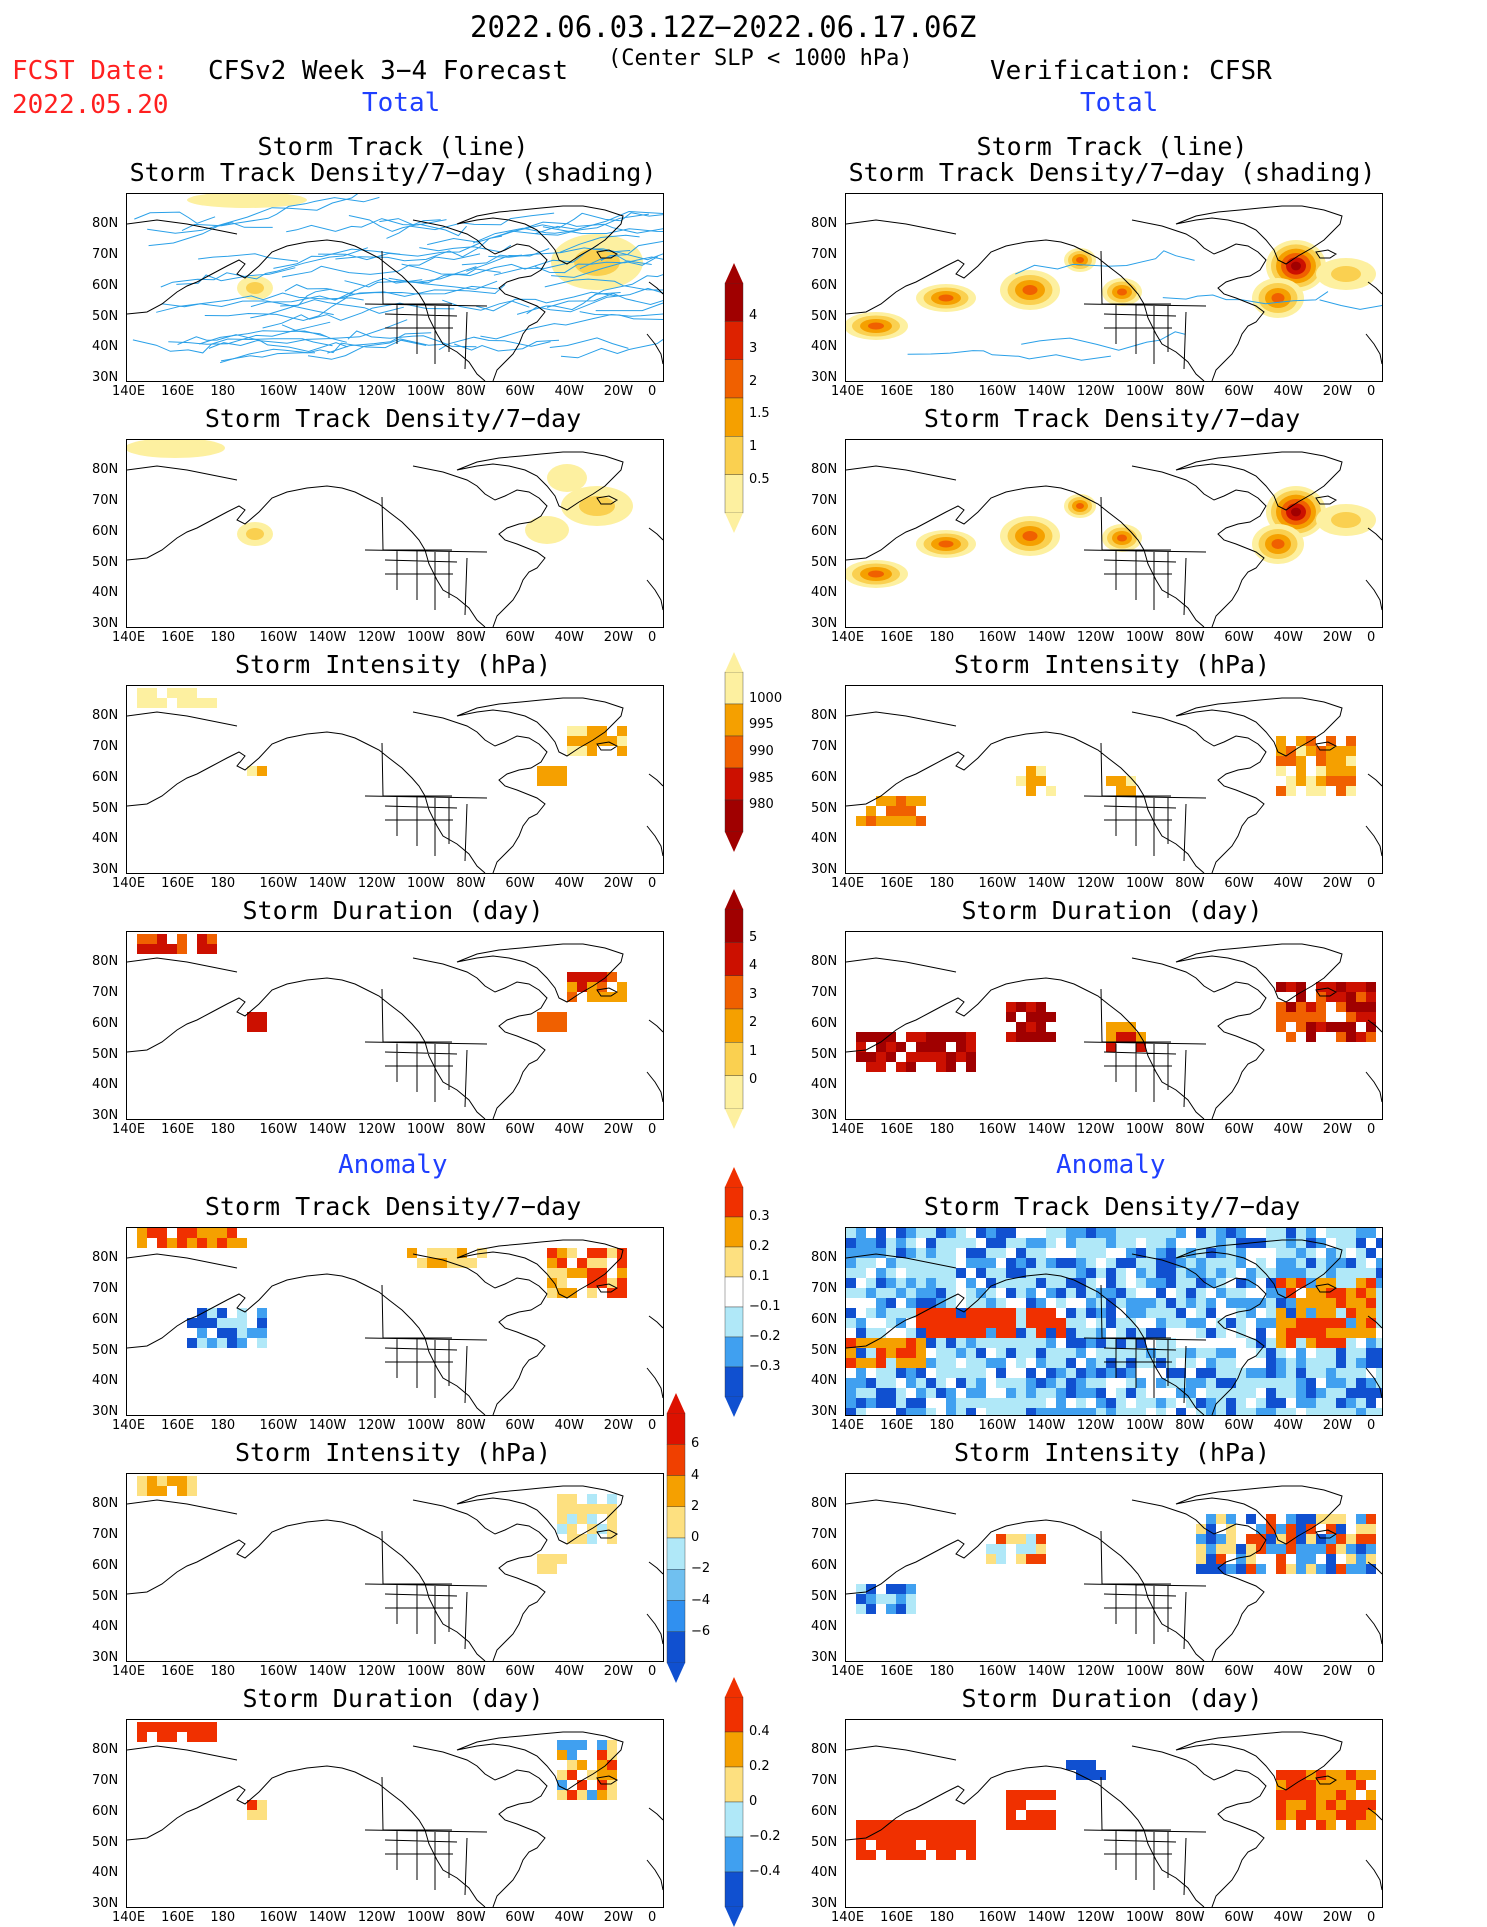 The image size is (1487, 1927). What do you see at coordinates (105, 1115) in the screenshot?
I see `lat-tick-label: 30N` at bounding box center [105, 1115].